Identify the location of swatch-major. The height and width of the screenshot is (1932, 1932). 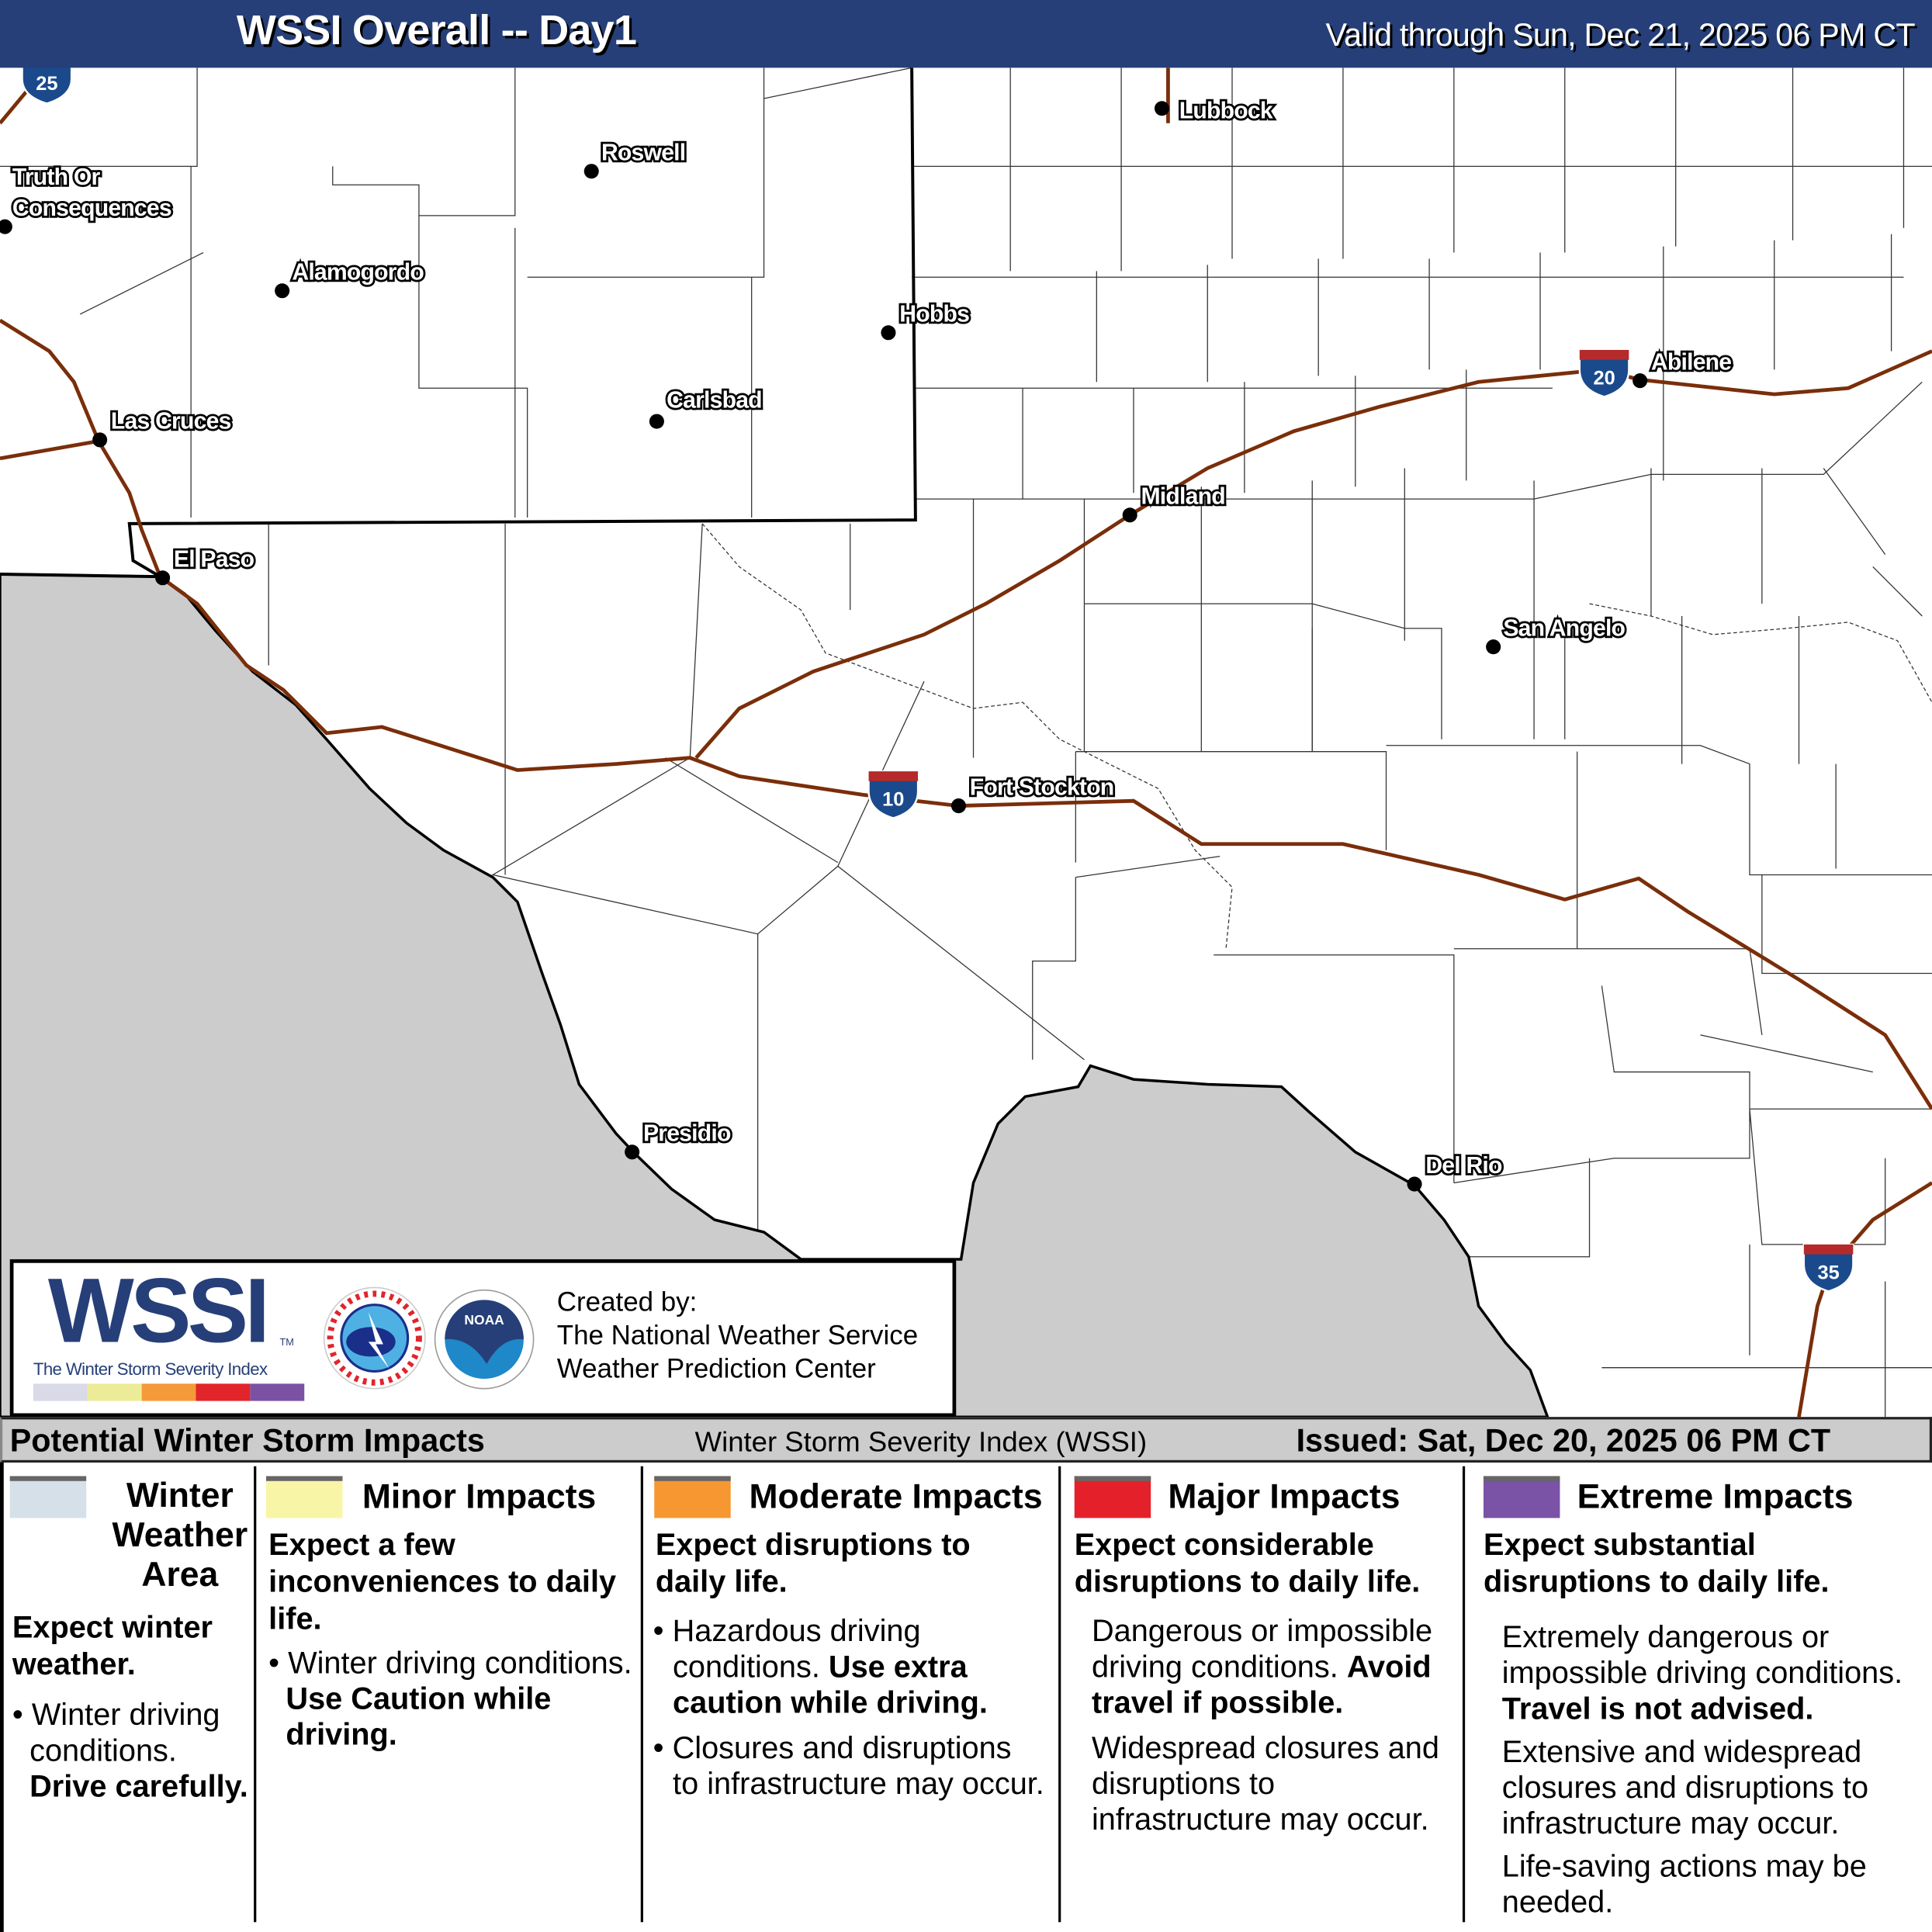
(1112, 1497).